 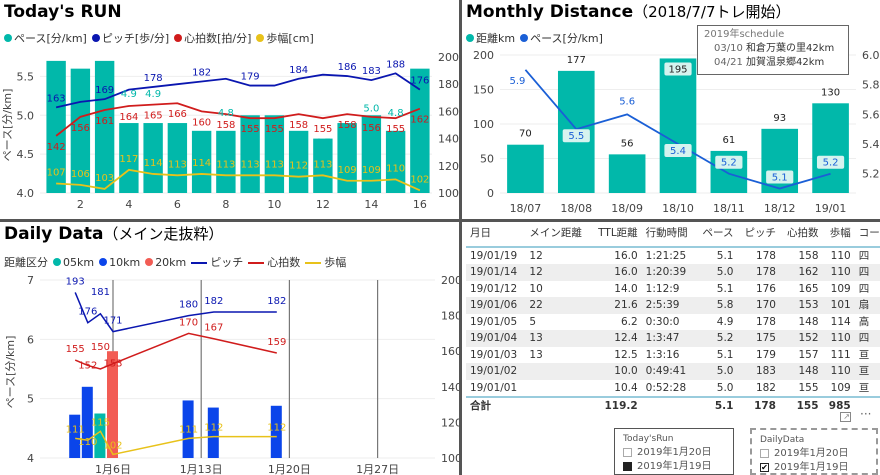 What do you see at coordinates (673, 272) in the screenshot?
I see `table-row: 19/01/14 12 16.0 1:20:39 5.0 178 162 110 四` at bounding box center [673, 272].